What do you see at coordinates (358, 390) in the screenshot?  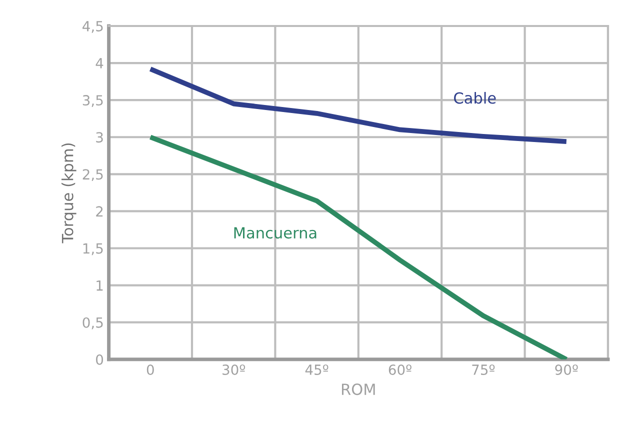 I see `x-axis-title: ROM` at bounding box center [358, 390].